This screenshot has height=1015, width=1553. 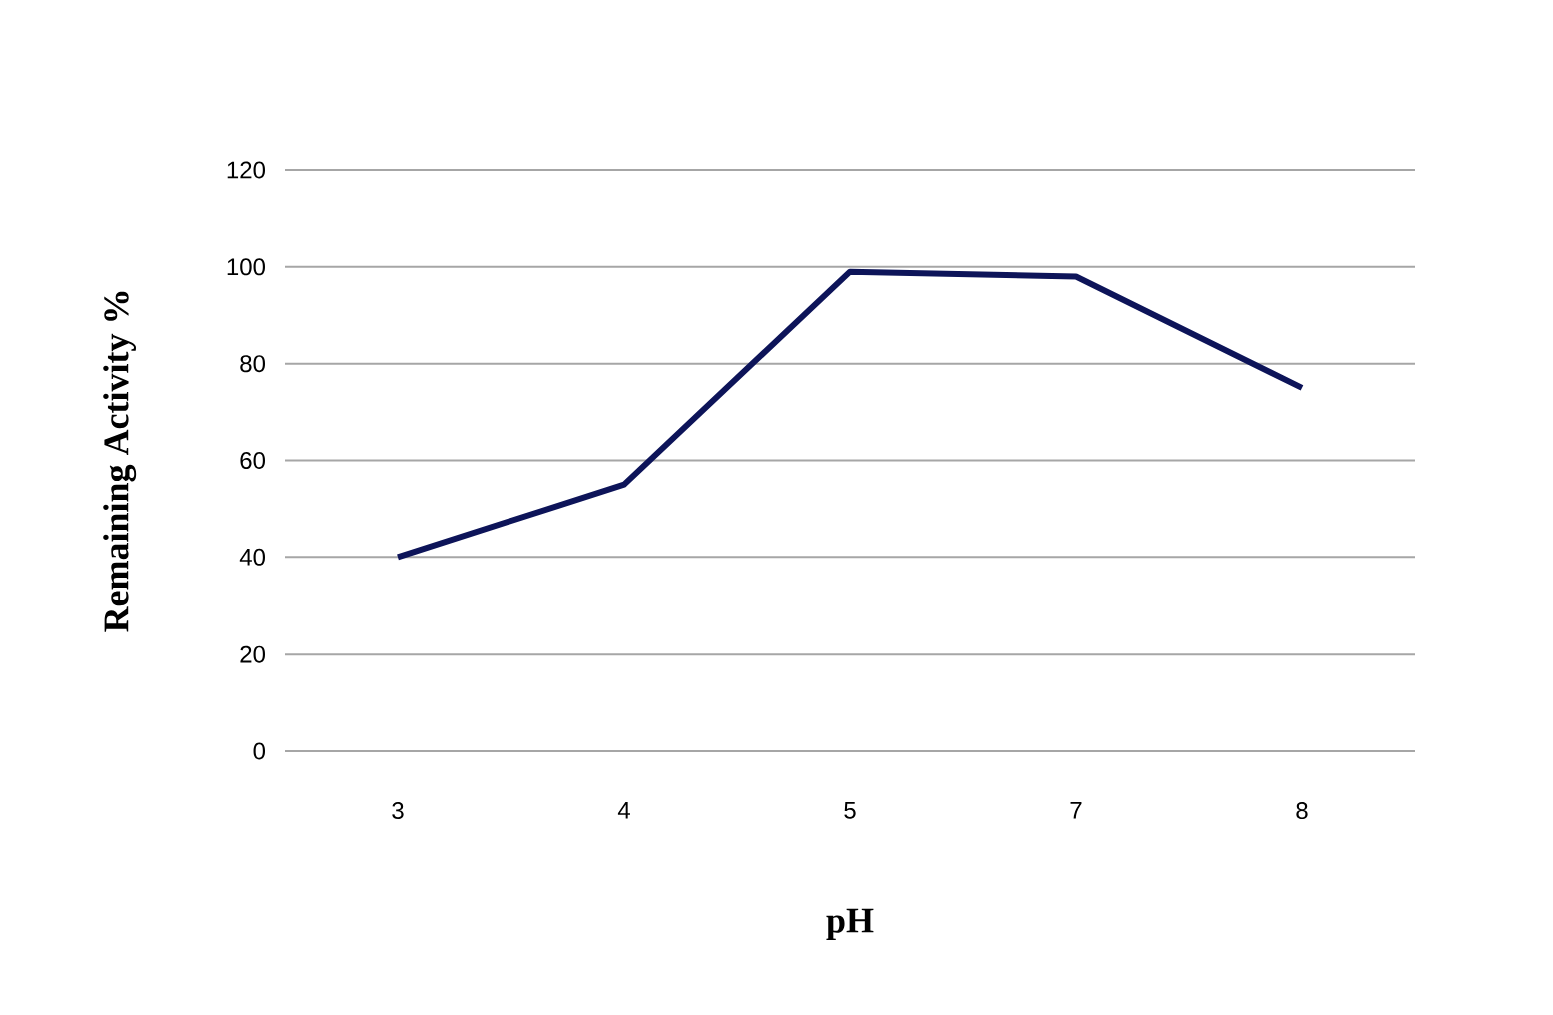 What do you see at coordinates (850, 810) in the screenshot?
I see `x-tick-label: 5` at bounding box center [850, 810].